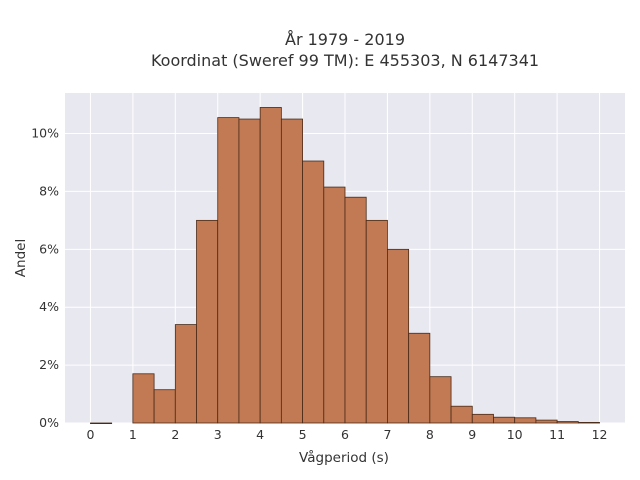 This screenshot has width=640, height=480. I want to click on y-tick-label: 8%, so click(49, 190).